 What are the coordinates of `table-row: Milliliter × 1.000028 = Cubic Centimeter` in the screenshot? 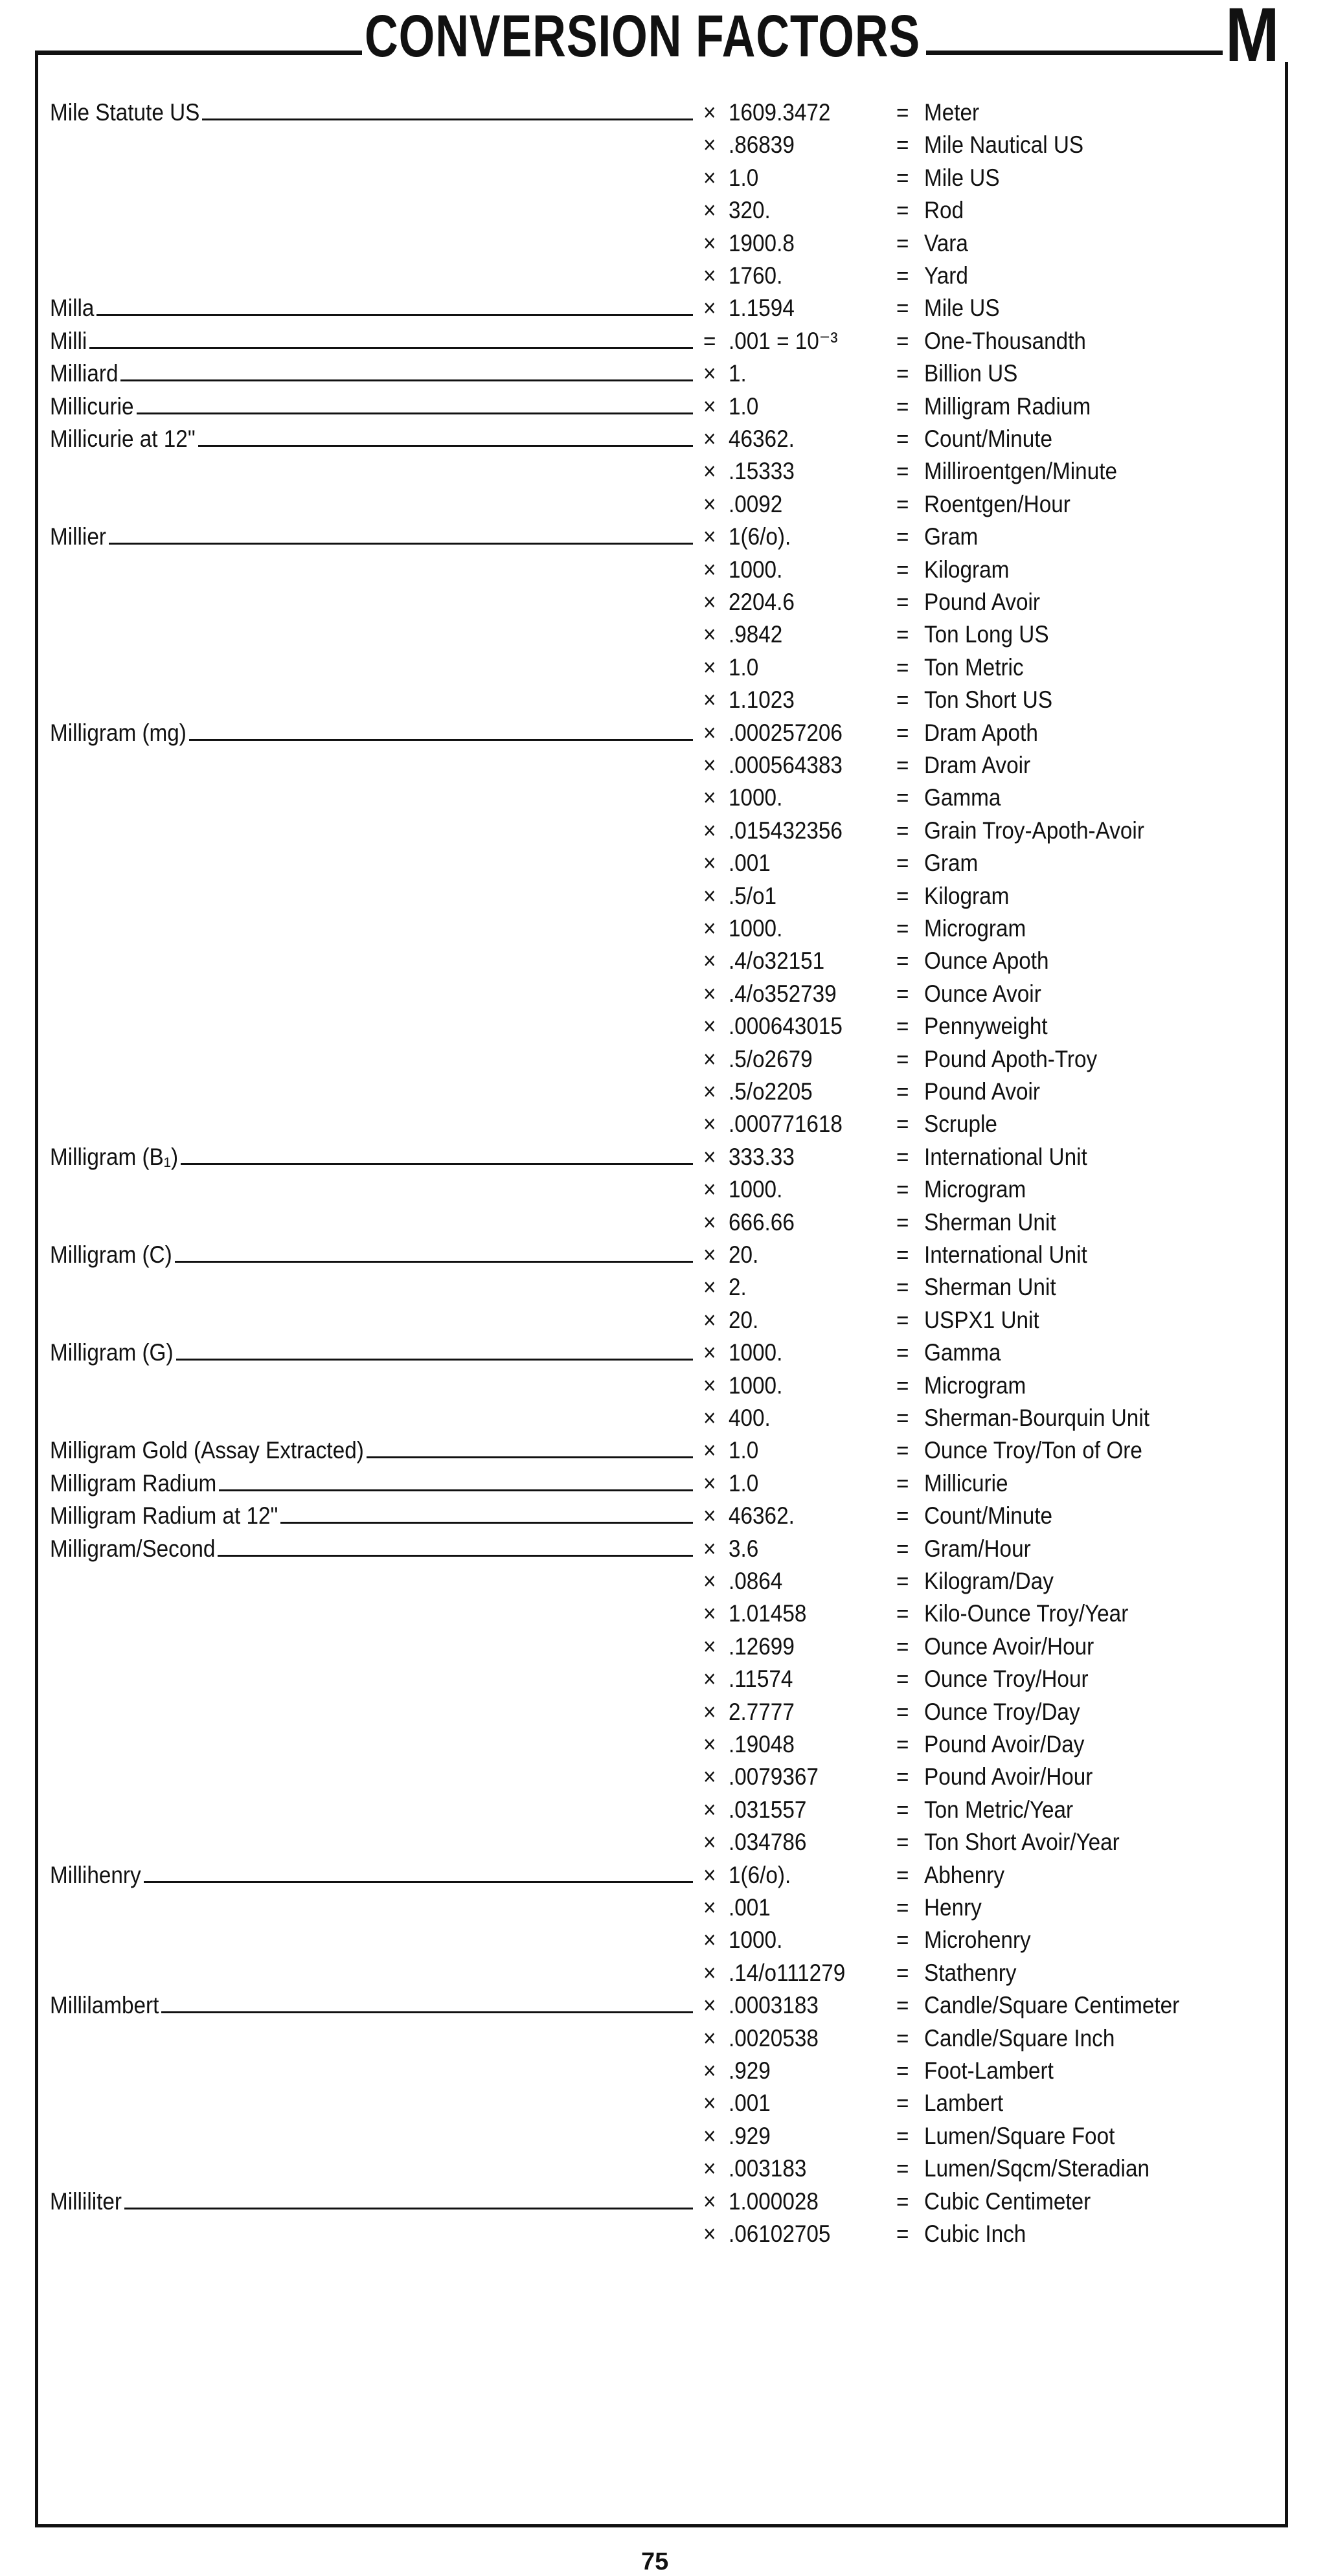 It's located at (662, 2202).